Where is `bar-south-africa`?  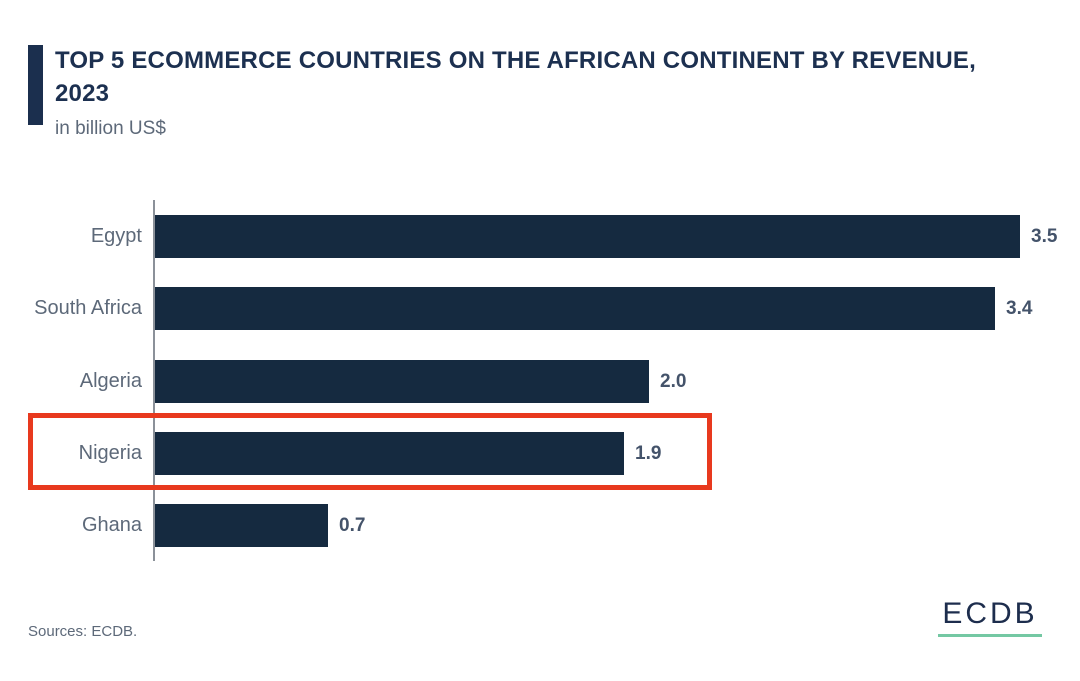 bar-south-africa is located at coordinates (575, 308).